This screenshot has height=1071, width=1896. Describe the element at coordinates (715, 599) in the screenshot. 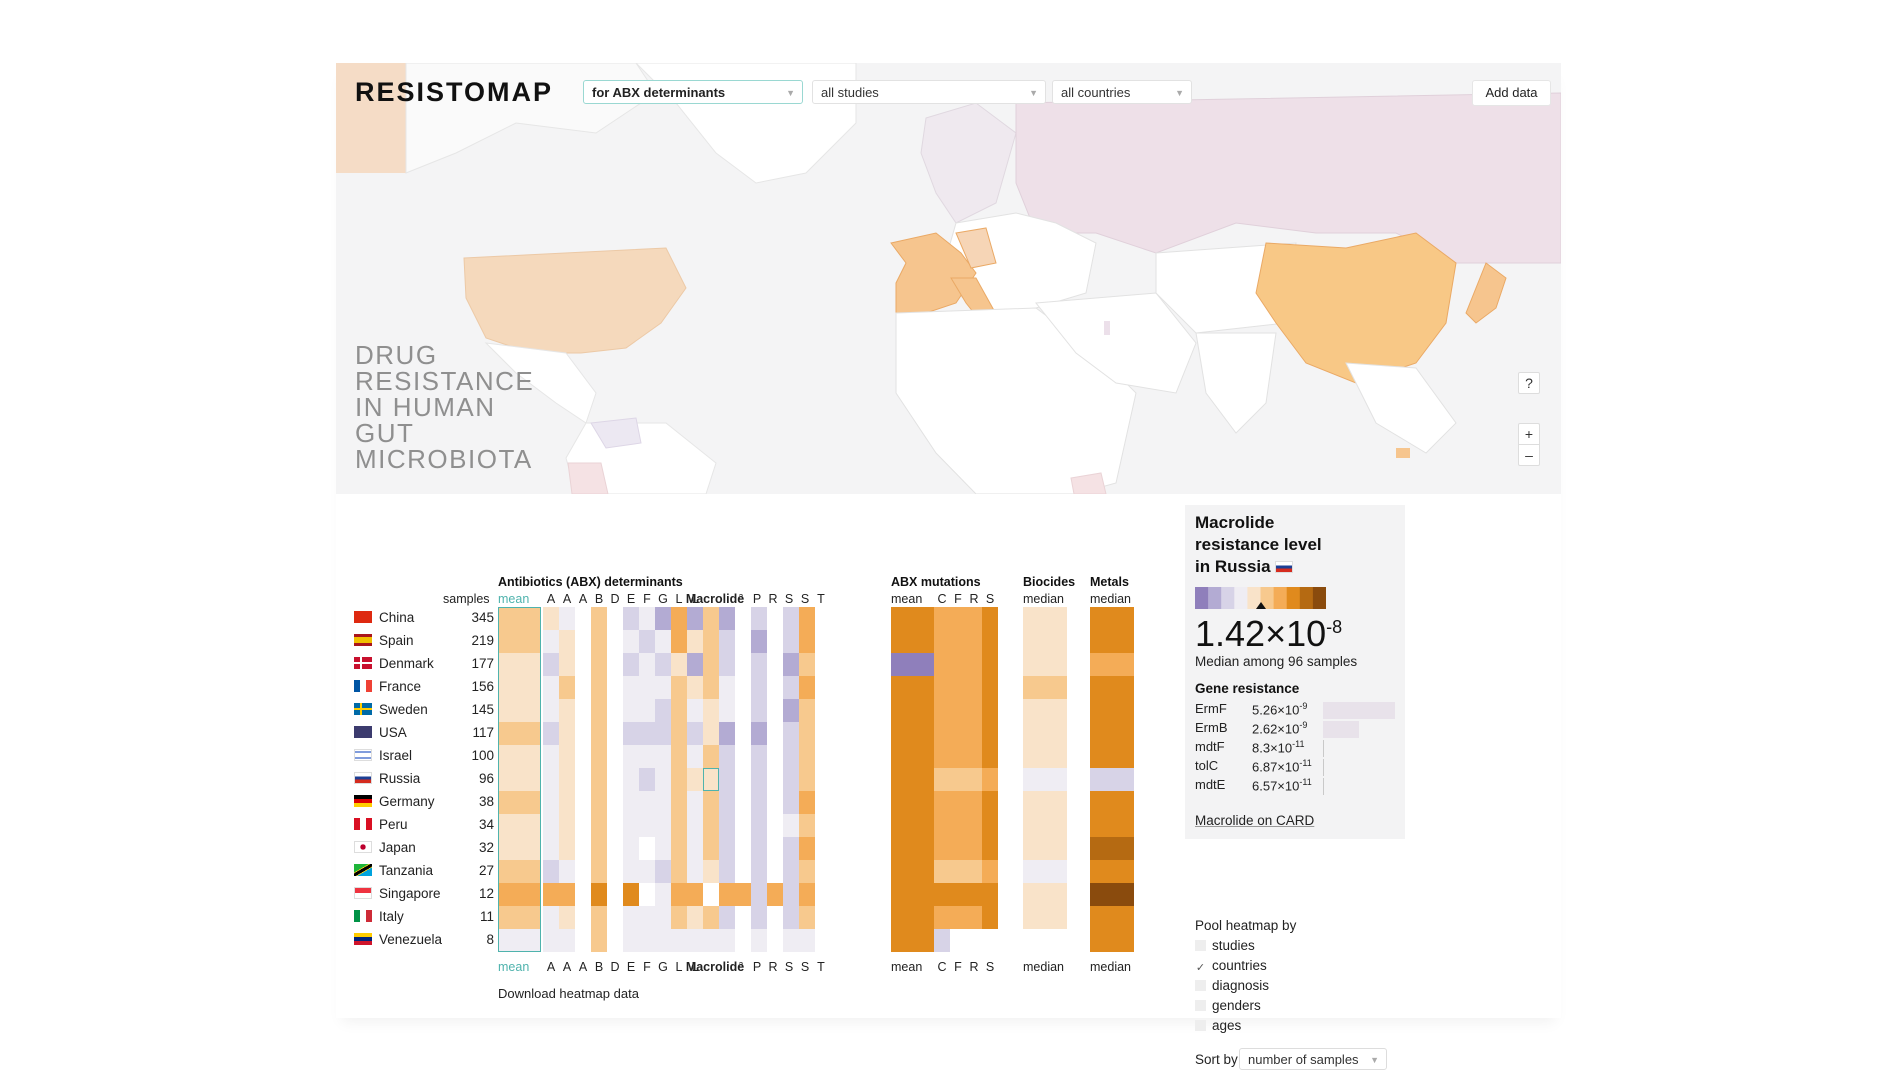

I see `column-label: Macrolide` at that location.